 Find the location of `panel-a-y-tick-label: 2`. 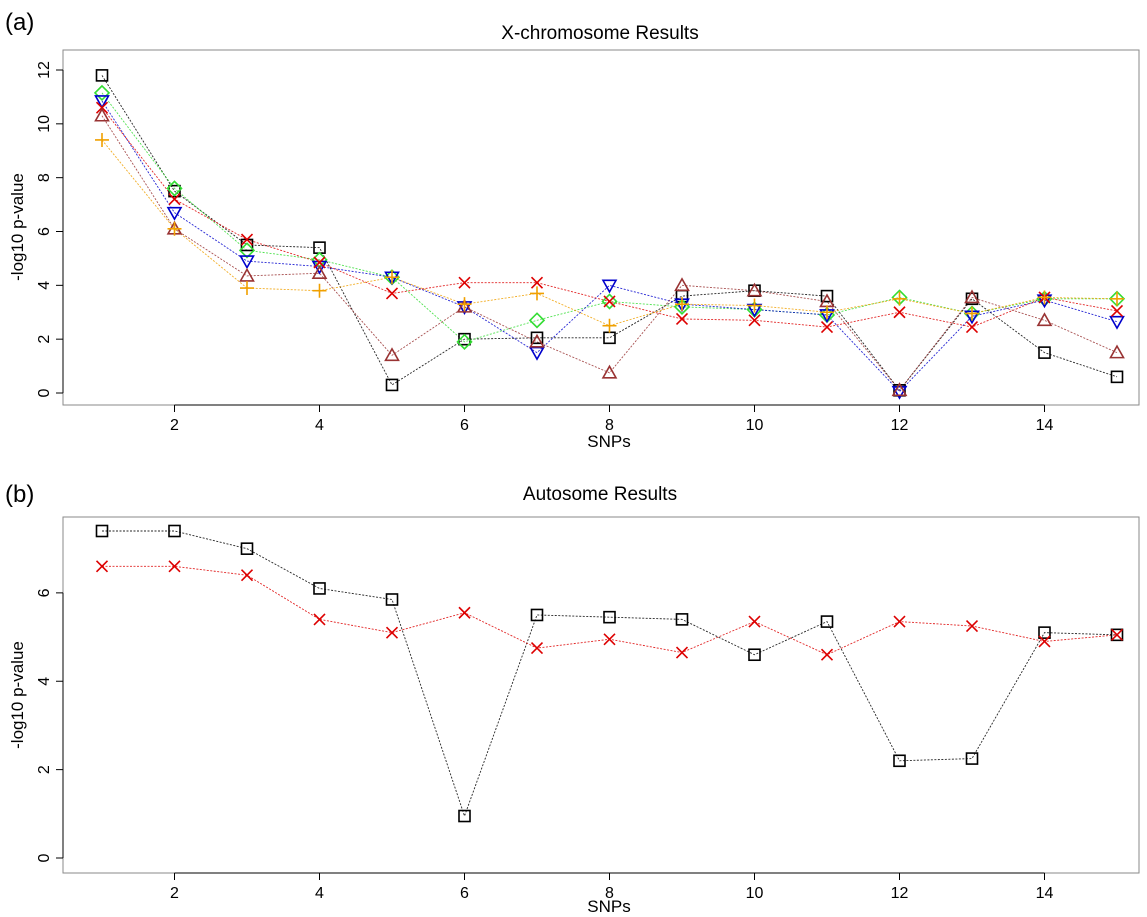

panel-a-y-tick-label: 2 is located at coordinates (44, 339).